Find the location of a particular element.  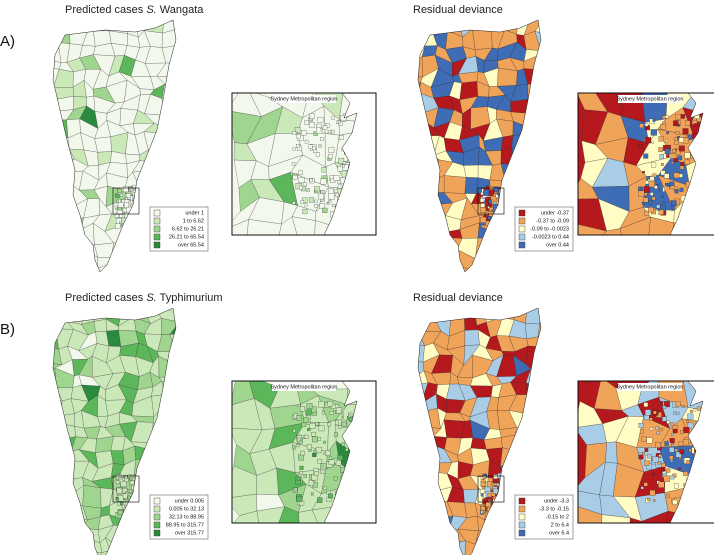

legend-label: -0.0023 to 0.44 is located at coordinates (550, 237).